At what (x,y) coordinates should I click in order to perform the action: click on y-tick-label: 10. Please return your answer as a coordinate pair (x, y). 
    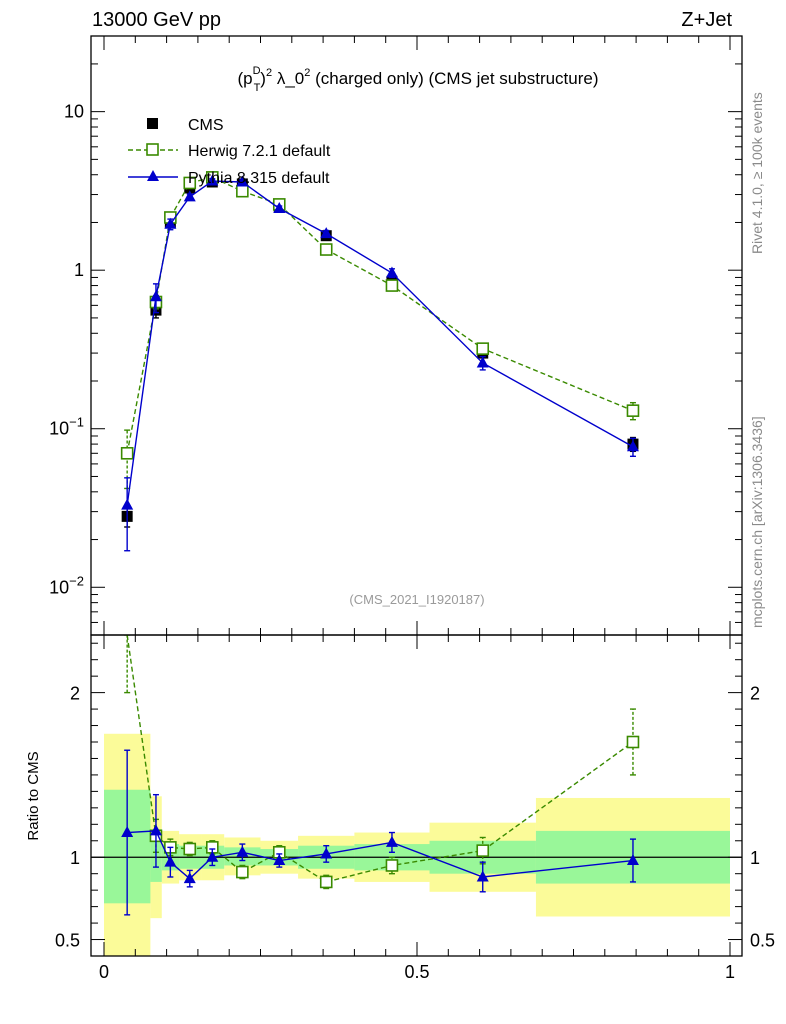
    Looking at the image, I should click on (74, 112).